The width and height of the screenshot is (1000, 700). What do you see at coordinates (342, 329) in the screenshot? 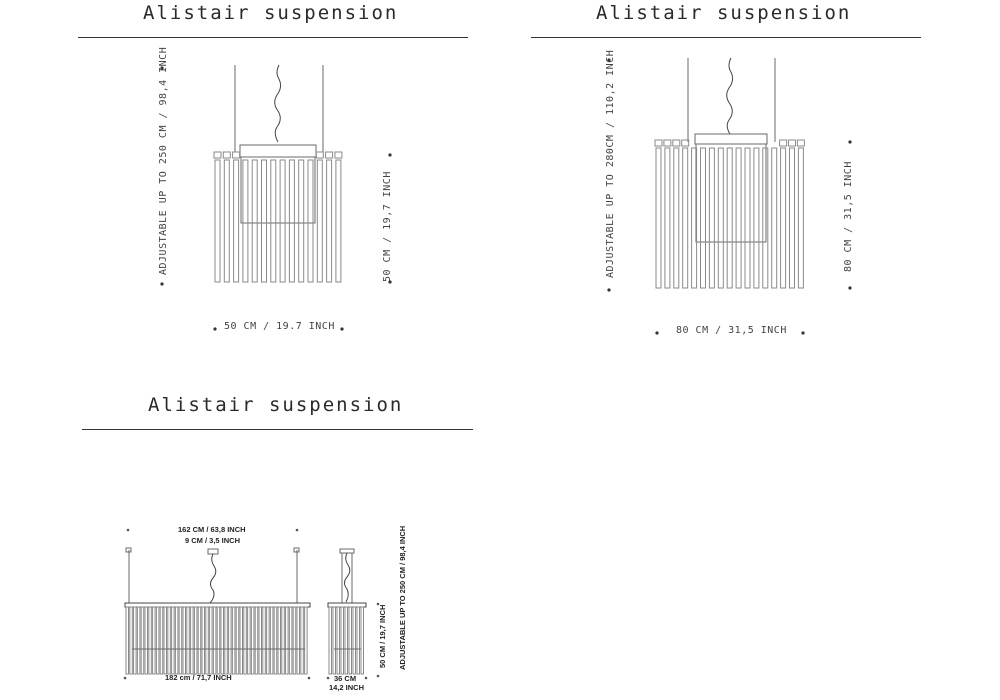
I see `p1-width-dot-right` at bounding box center [342, 329].